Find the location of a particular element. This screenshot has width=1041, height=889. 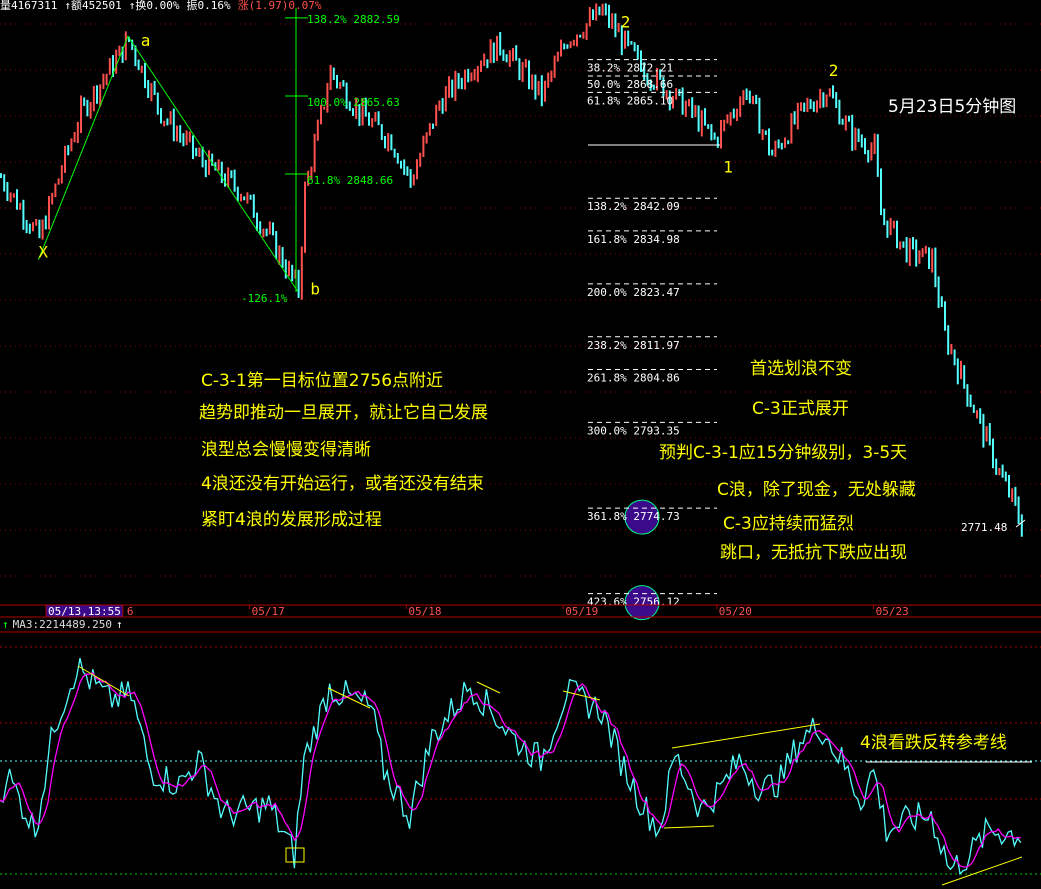

header-change: 涨(1.97)0.07% is located at coordinates (280, 6).